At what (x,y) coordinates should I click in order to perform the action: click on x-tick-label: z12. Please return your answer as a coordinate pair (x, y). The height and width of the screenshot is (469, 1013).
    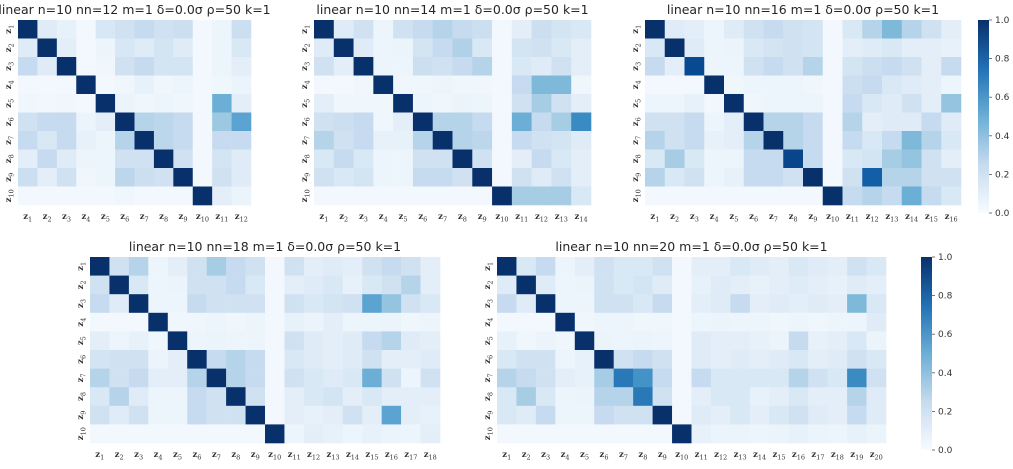
    Looking at the image, I should click on (541, 218).